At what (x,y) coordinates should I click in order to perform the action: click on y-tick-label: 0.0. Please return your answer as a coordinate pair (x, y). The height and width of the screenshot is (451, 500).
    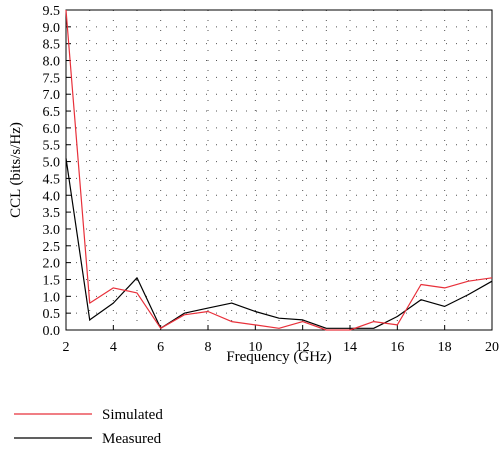
    Looking at the image, I should click on (52, 331).